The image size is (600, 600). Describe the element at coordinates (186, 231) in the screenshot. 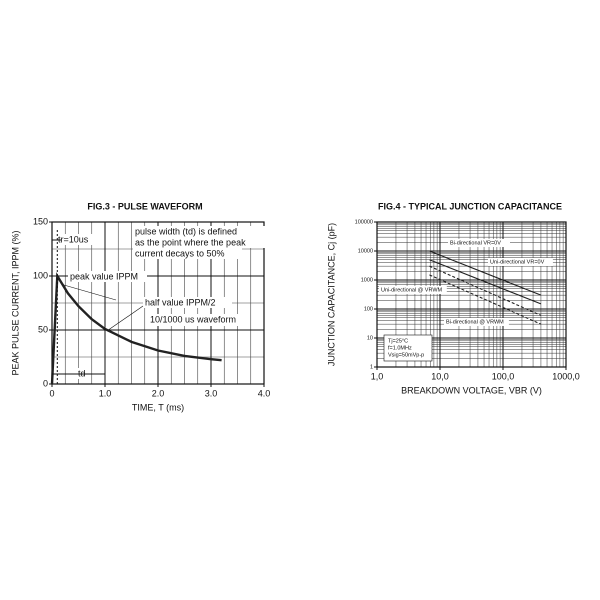

I see `annotation: pulse width (td) is defined` at that location.